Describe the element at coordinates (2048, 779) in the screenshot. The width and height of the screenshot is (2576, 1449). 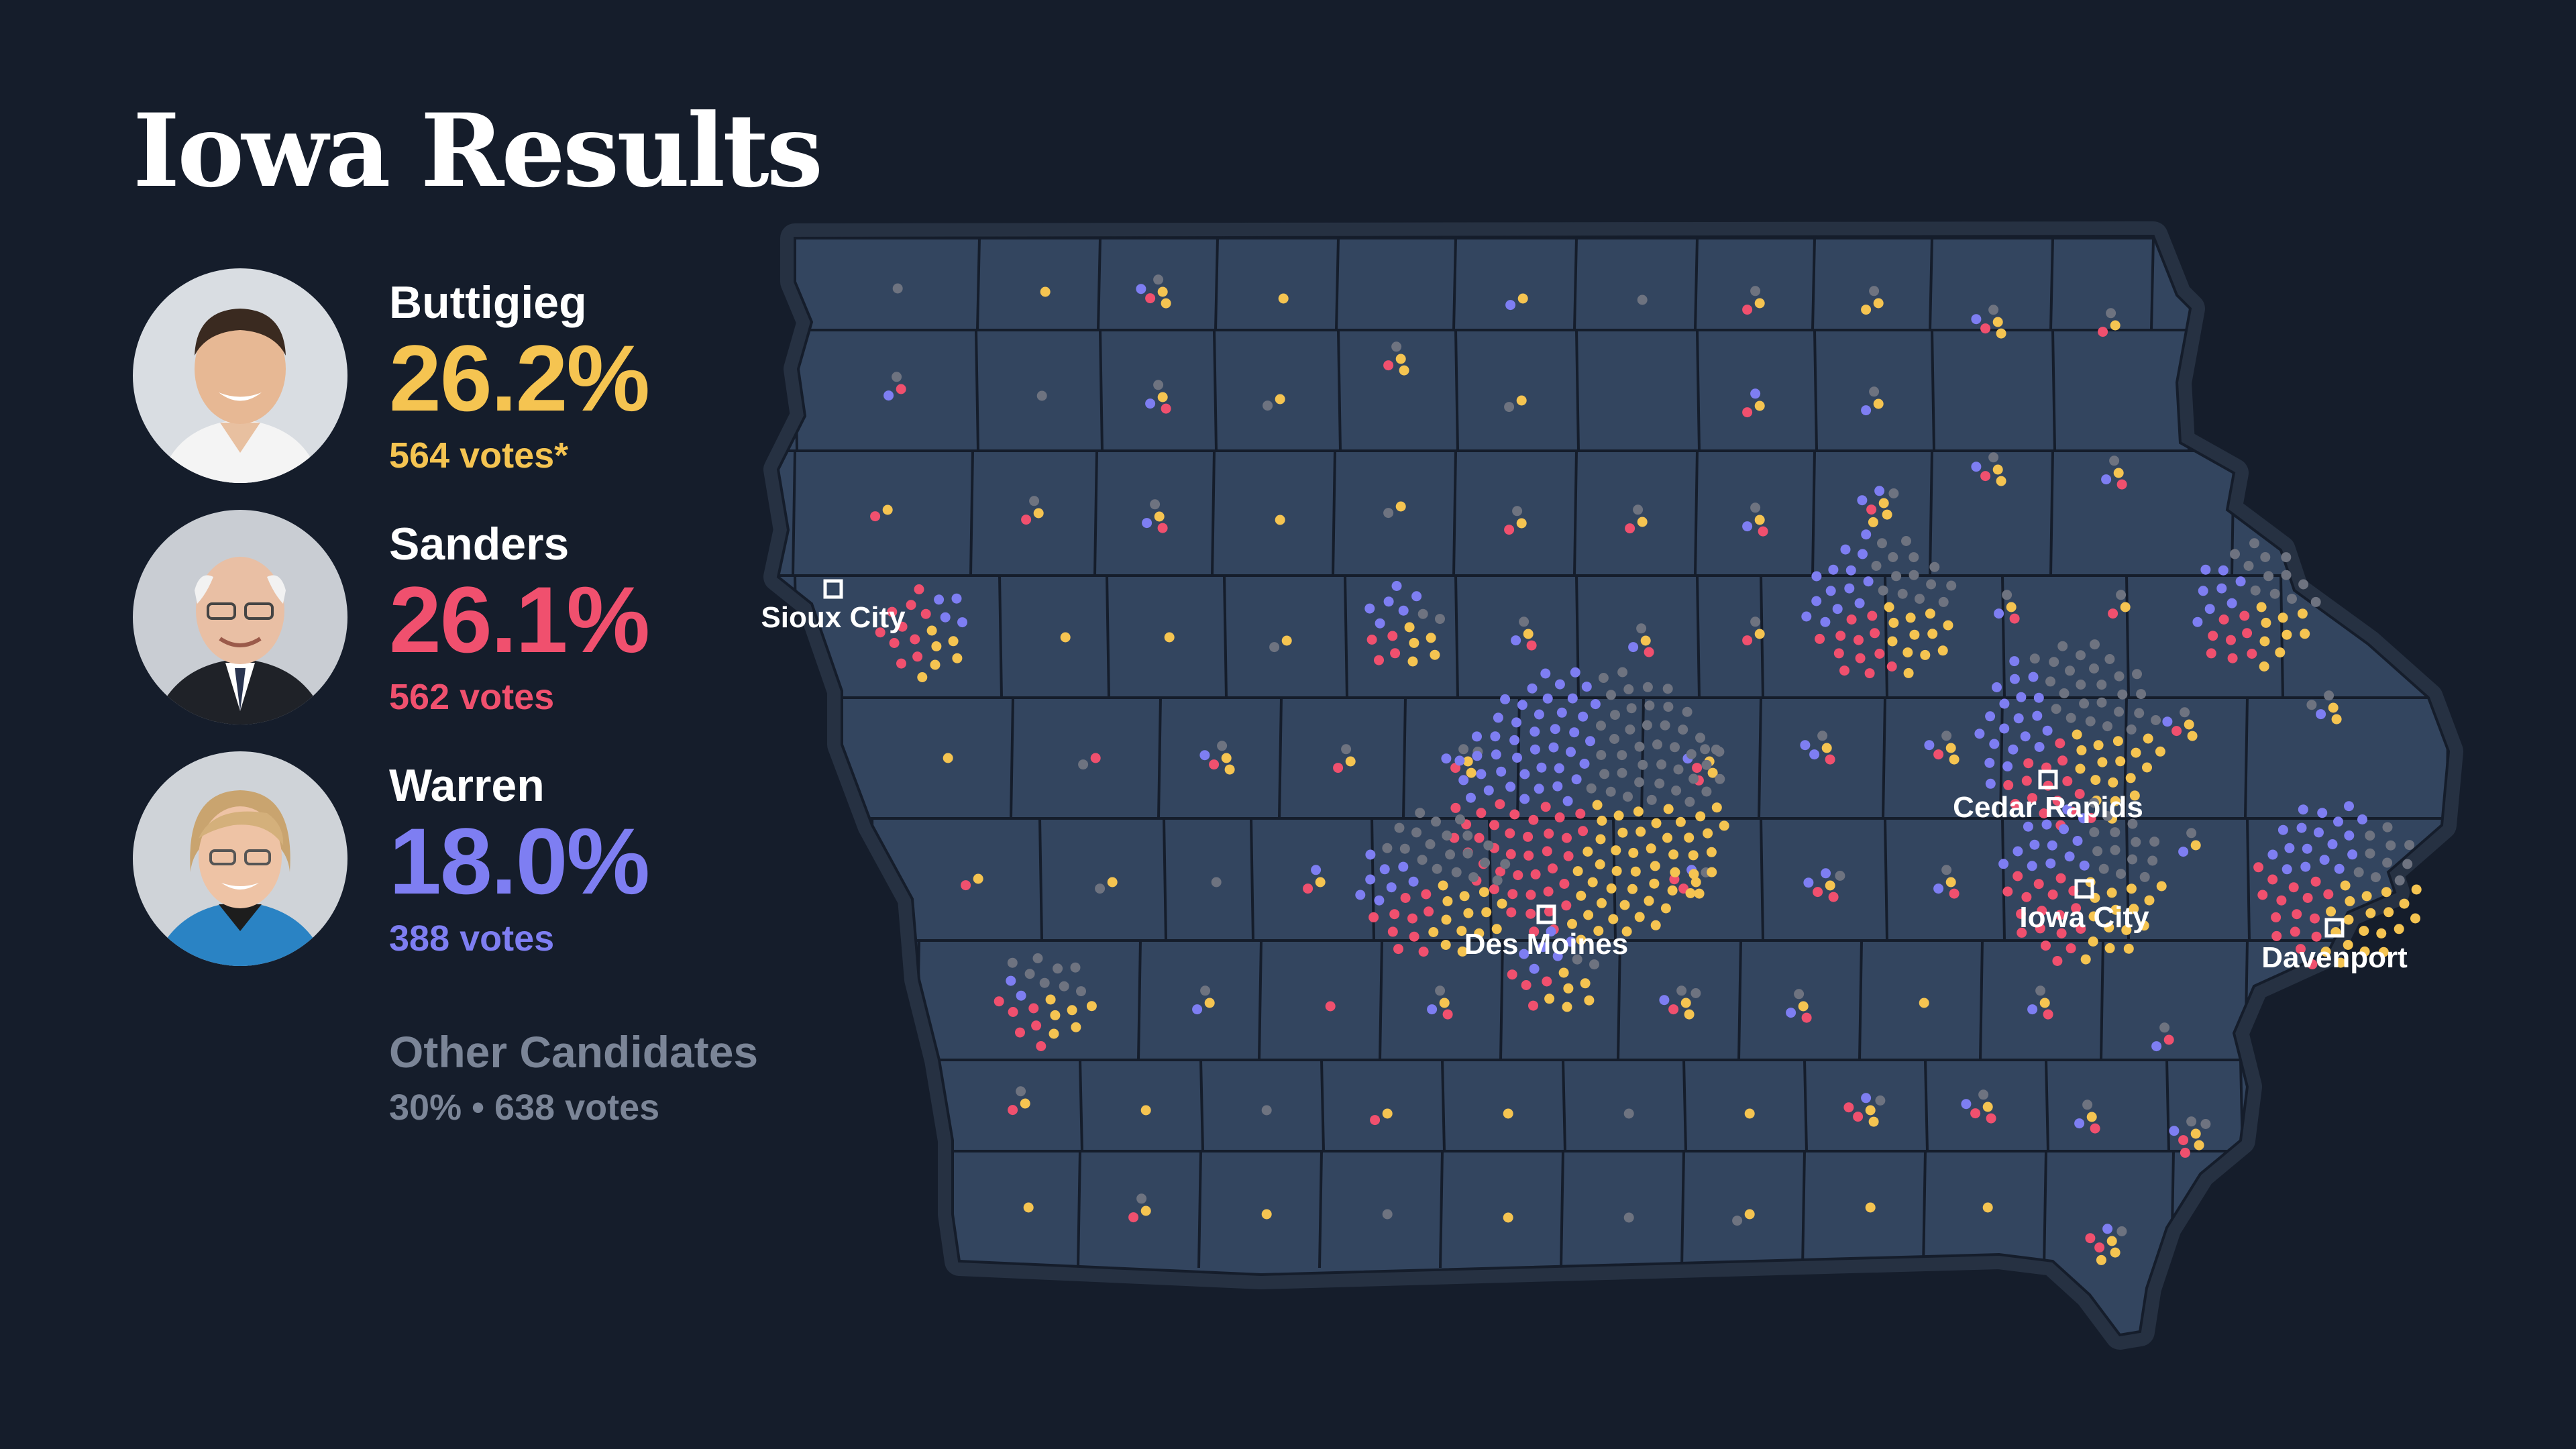
I see `city-marker-icon` at that location.